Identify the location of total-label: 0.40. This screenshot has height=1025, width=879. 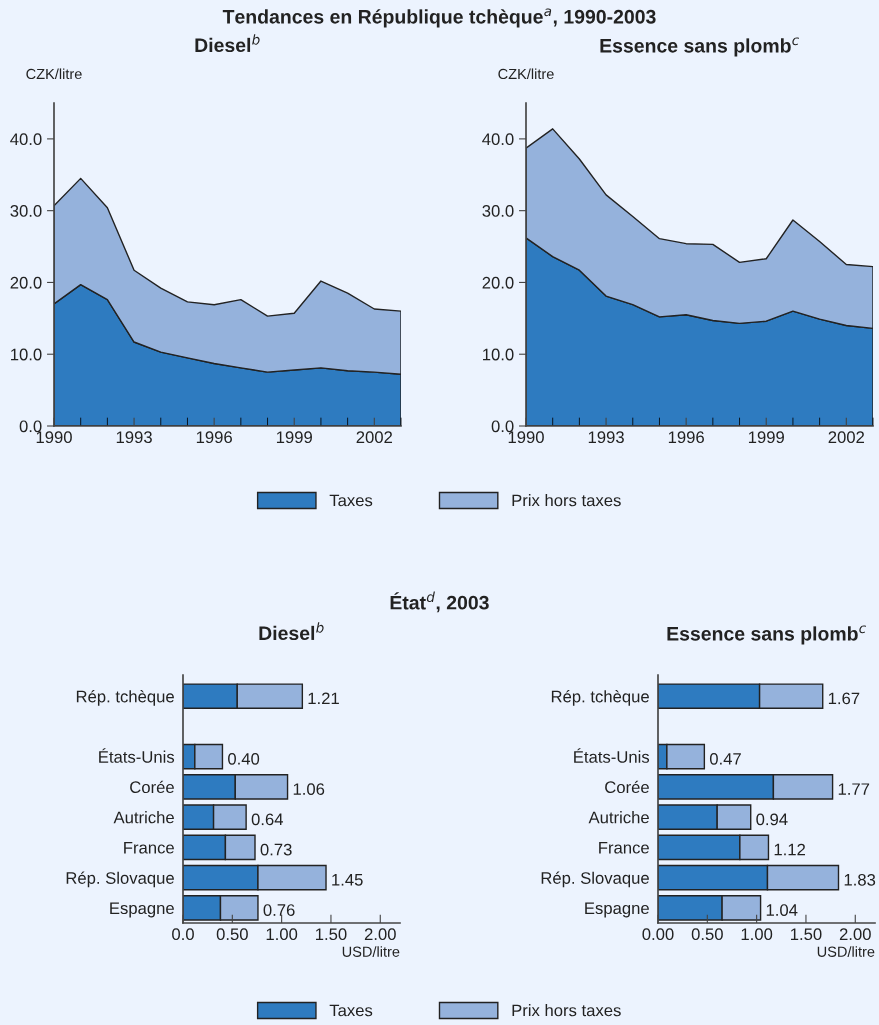
(244, 758).